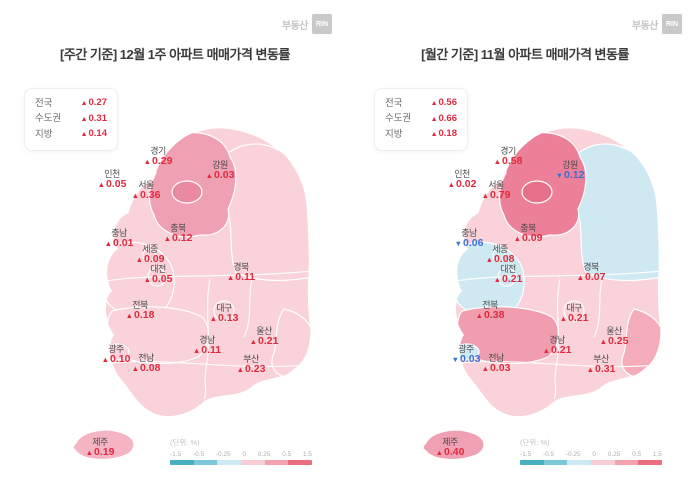 Image resolution: width=700 pixels, height=495 pixels. Describe the element at coordinates (140, 315) in the screenshot. I see `region-value: ▲0.18` at that location.